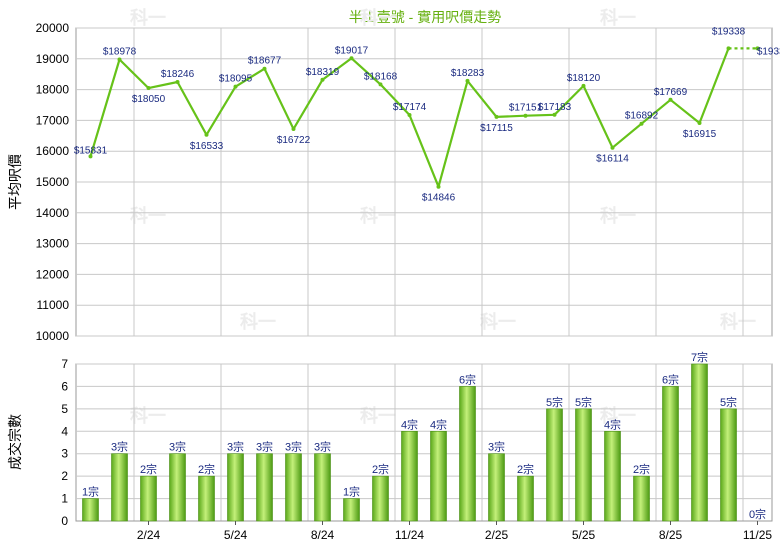 This screenshot has width=780, height=550. Describe the element at coordinates (612, 159) in the screenshot. I see `price-data-label: $16114` at that location.